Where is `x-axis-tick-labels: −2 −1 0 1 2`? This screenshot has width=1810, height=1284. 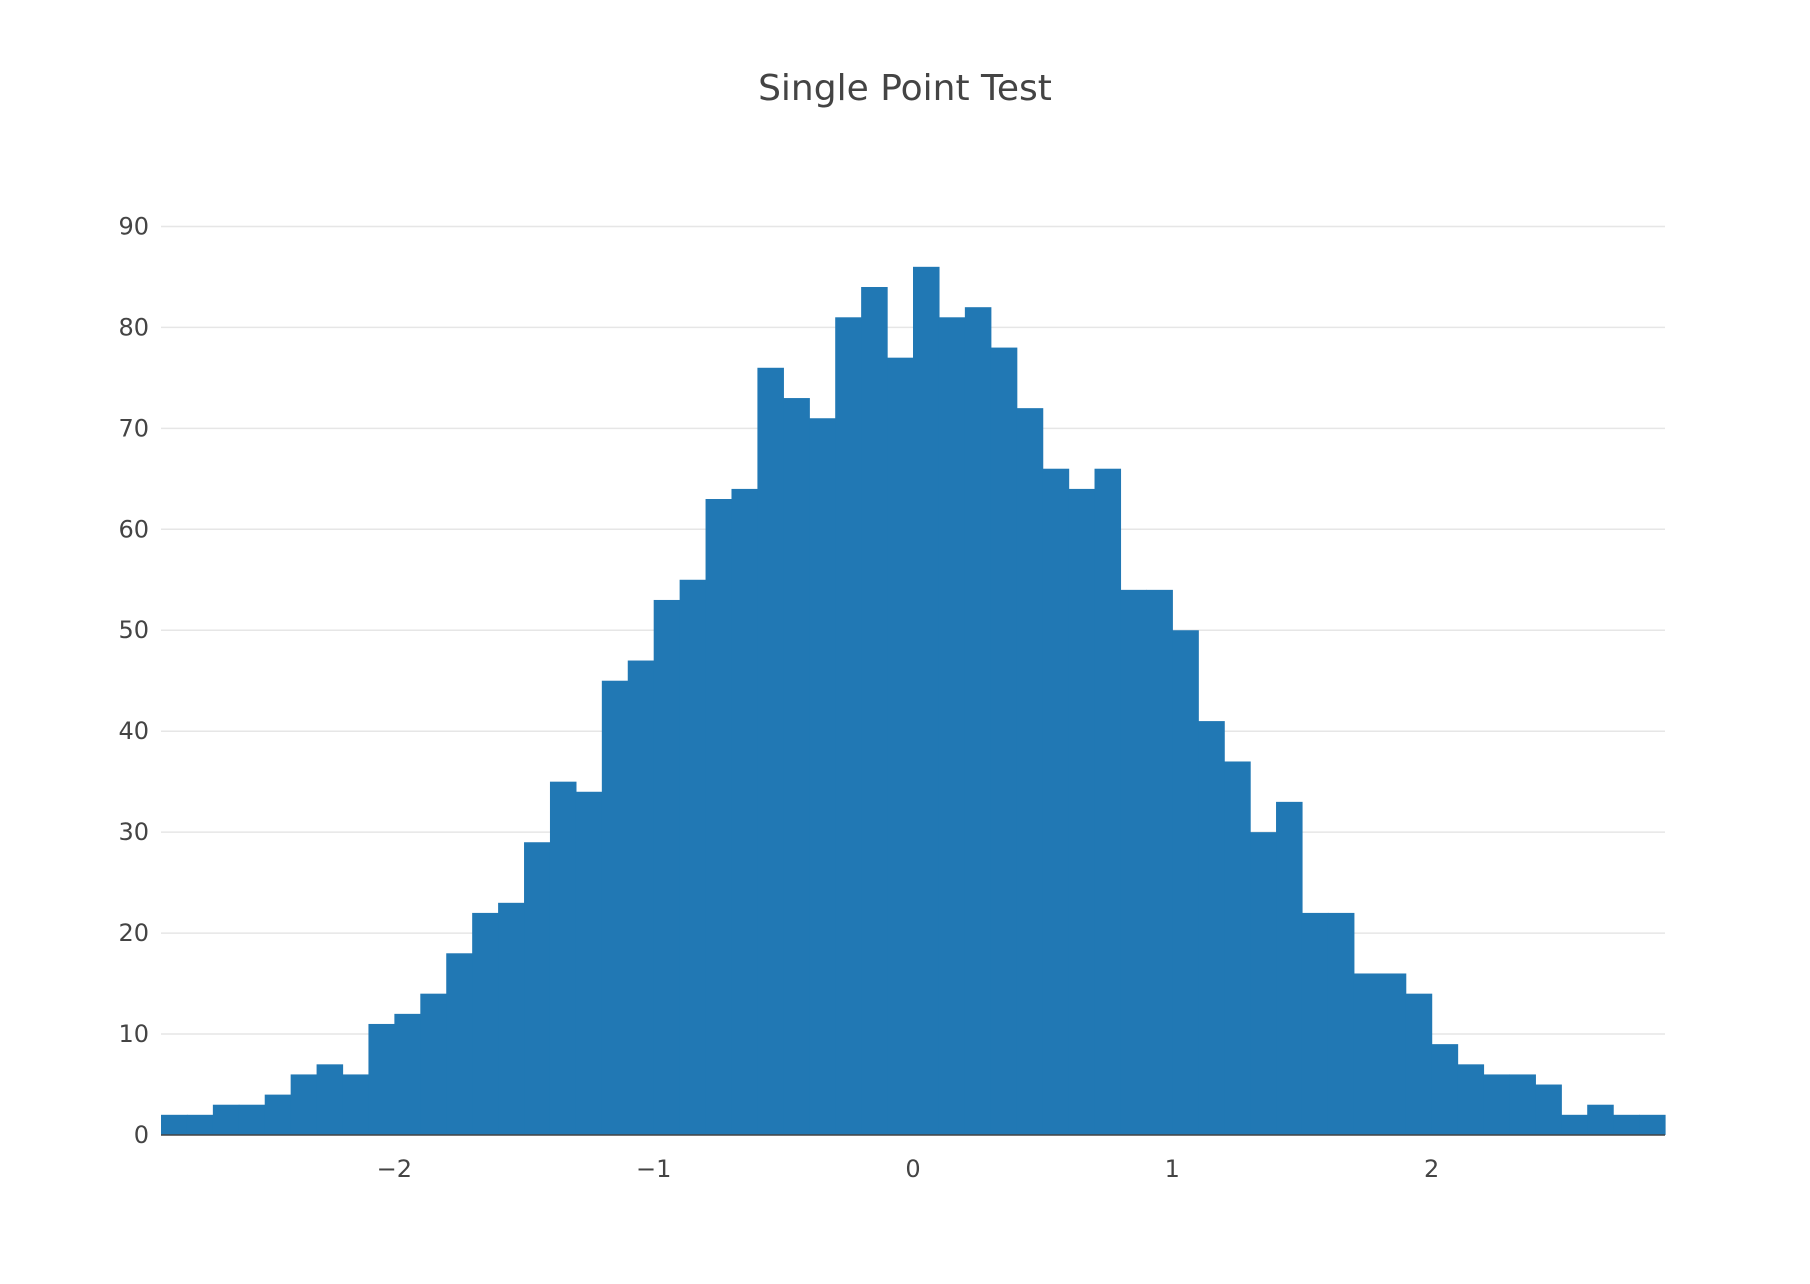 x-axis-tick-labels: −2 −1 0 1 2 is located at coordinates (908, 1169).